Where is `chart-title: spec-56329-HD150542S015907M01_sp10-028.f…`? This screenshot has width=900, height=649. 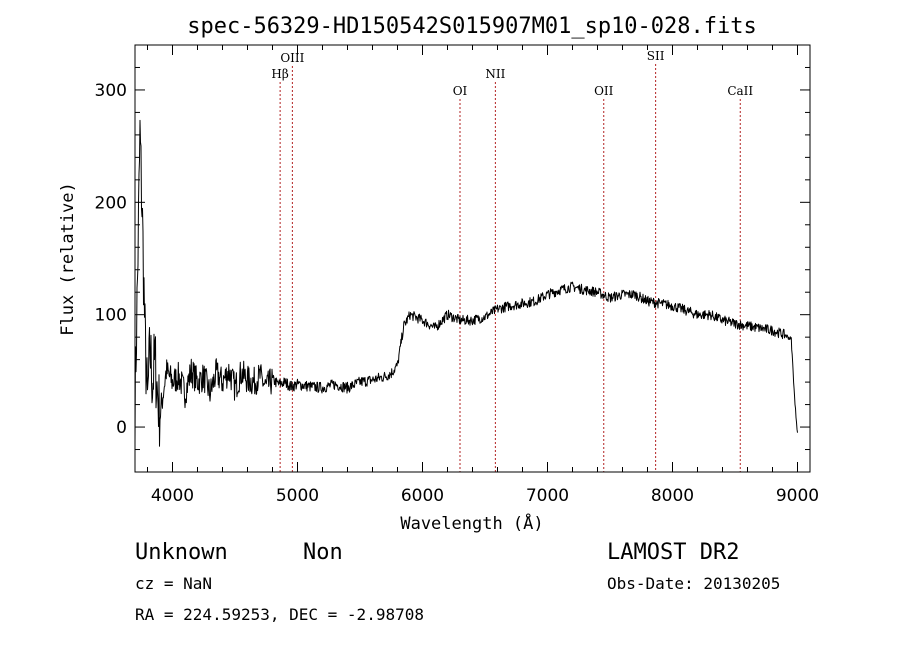 chart-title: spec-56329-HD150542S015907M01_sp10-028.f… is located at coordinates (472, 26).